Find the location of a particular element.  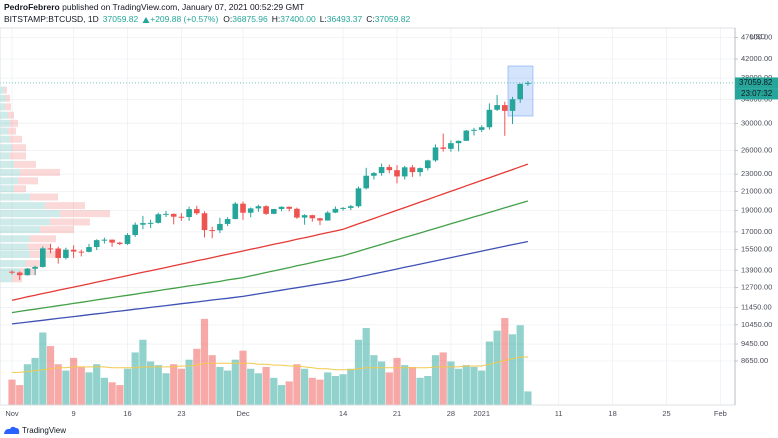

change: +209.88 (+0.57%) is located at coordinates (184, 19).